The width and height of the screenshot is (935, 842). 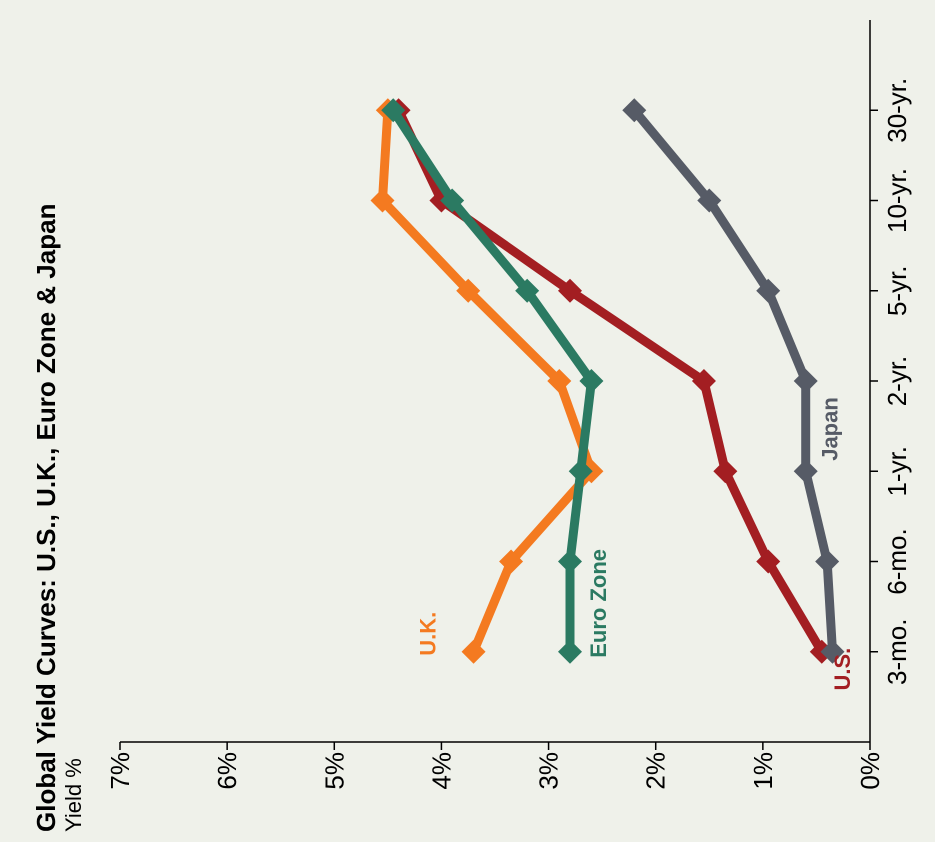 I want to click on series-label: Japan, so click(x=830, y=429).